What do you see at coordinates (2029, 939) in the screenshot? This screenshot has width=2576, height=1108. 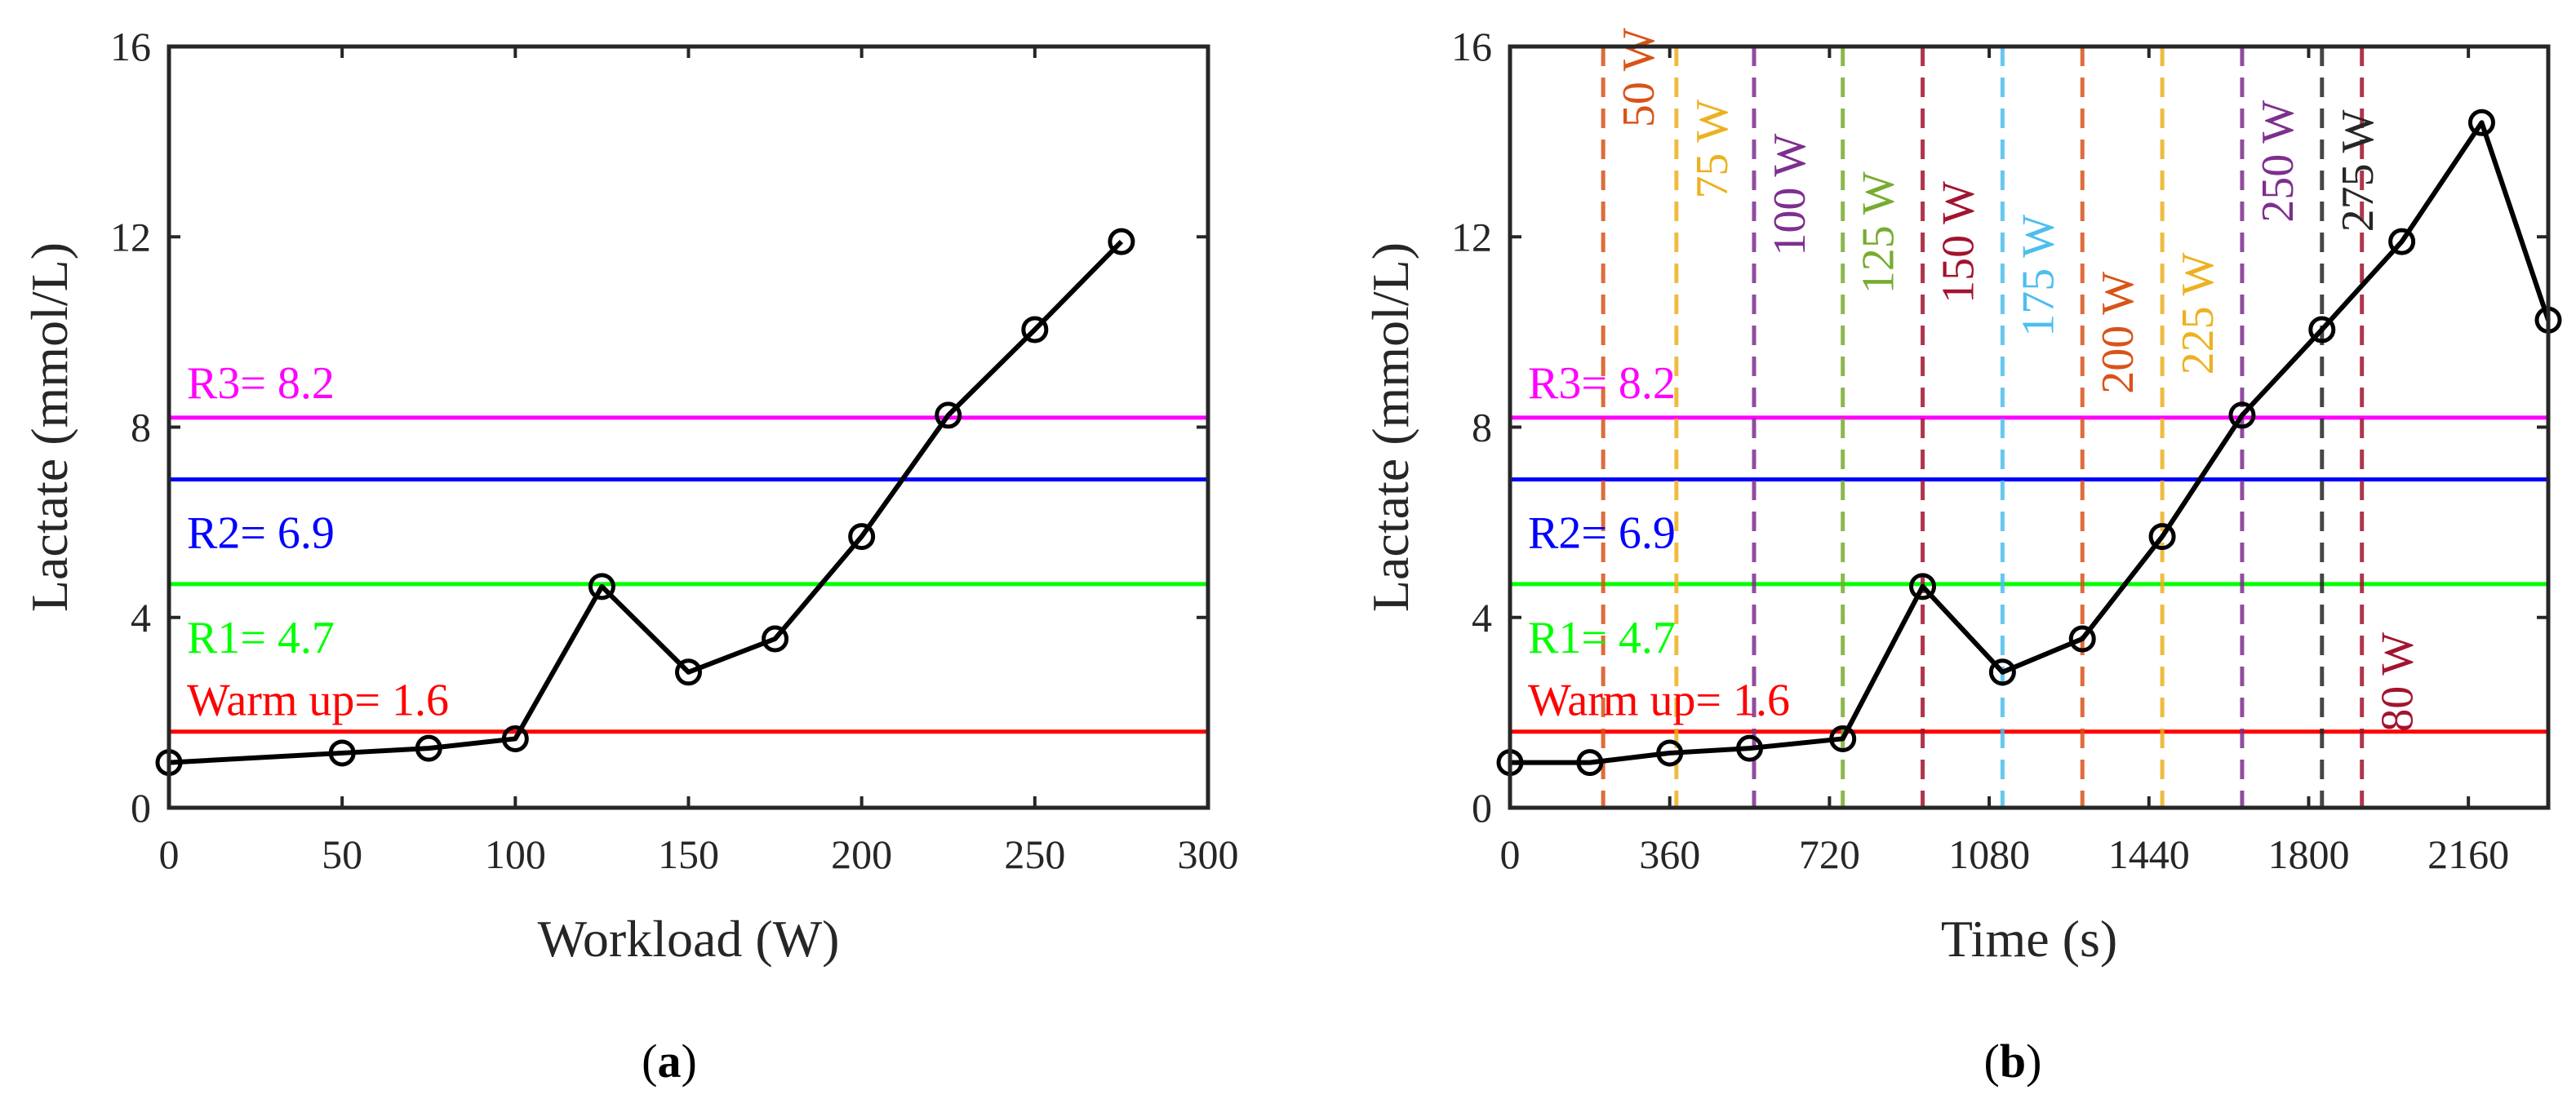 I see `x-axis-label: Time (s)` at bounding box center [2029, 939].